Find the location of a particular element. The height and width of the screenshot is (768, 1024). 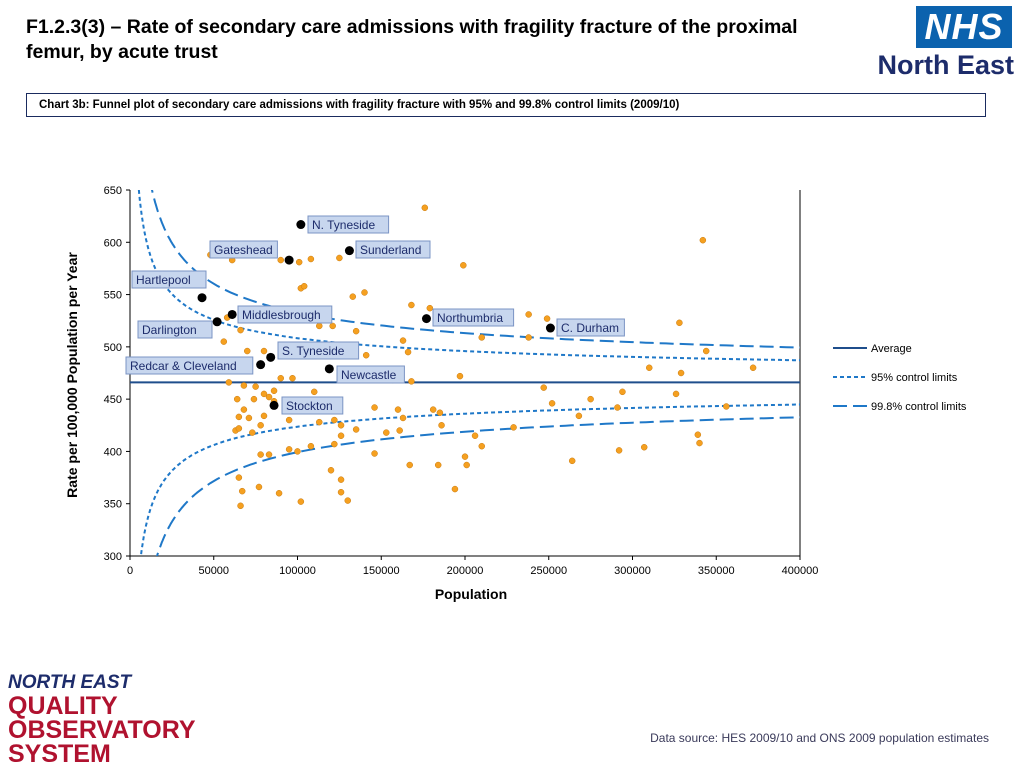

label-stockton: Stockton is located at coordinates (309, 406).